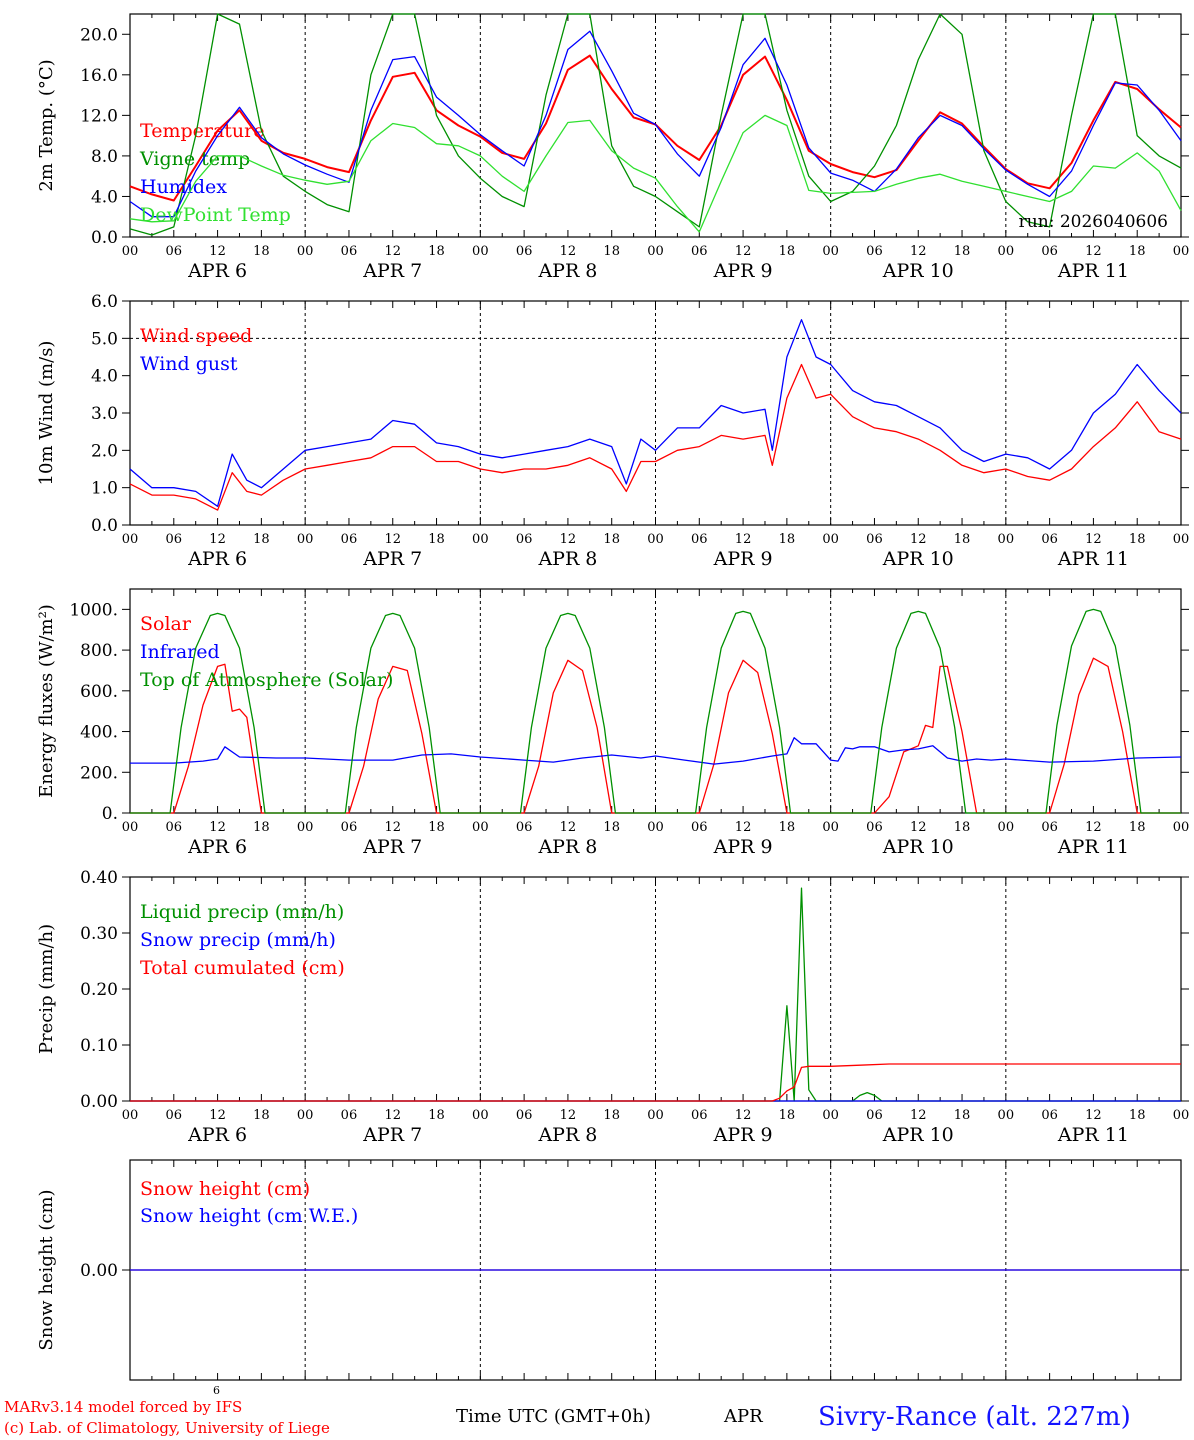  What do you see at coordinates (99, 35) in the screenshot?
I see `y-tick-label: 20.0` at bounding box center [99, 35].